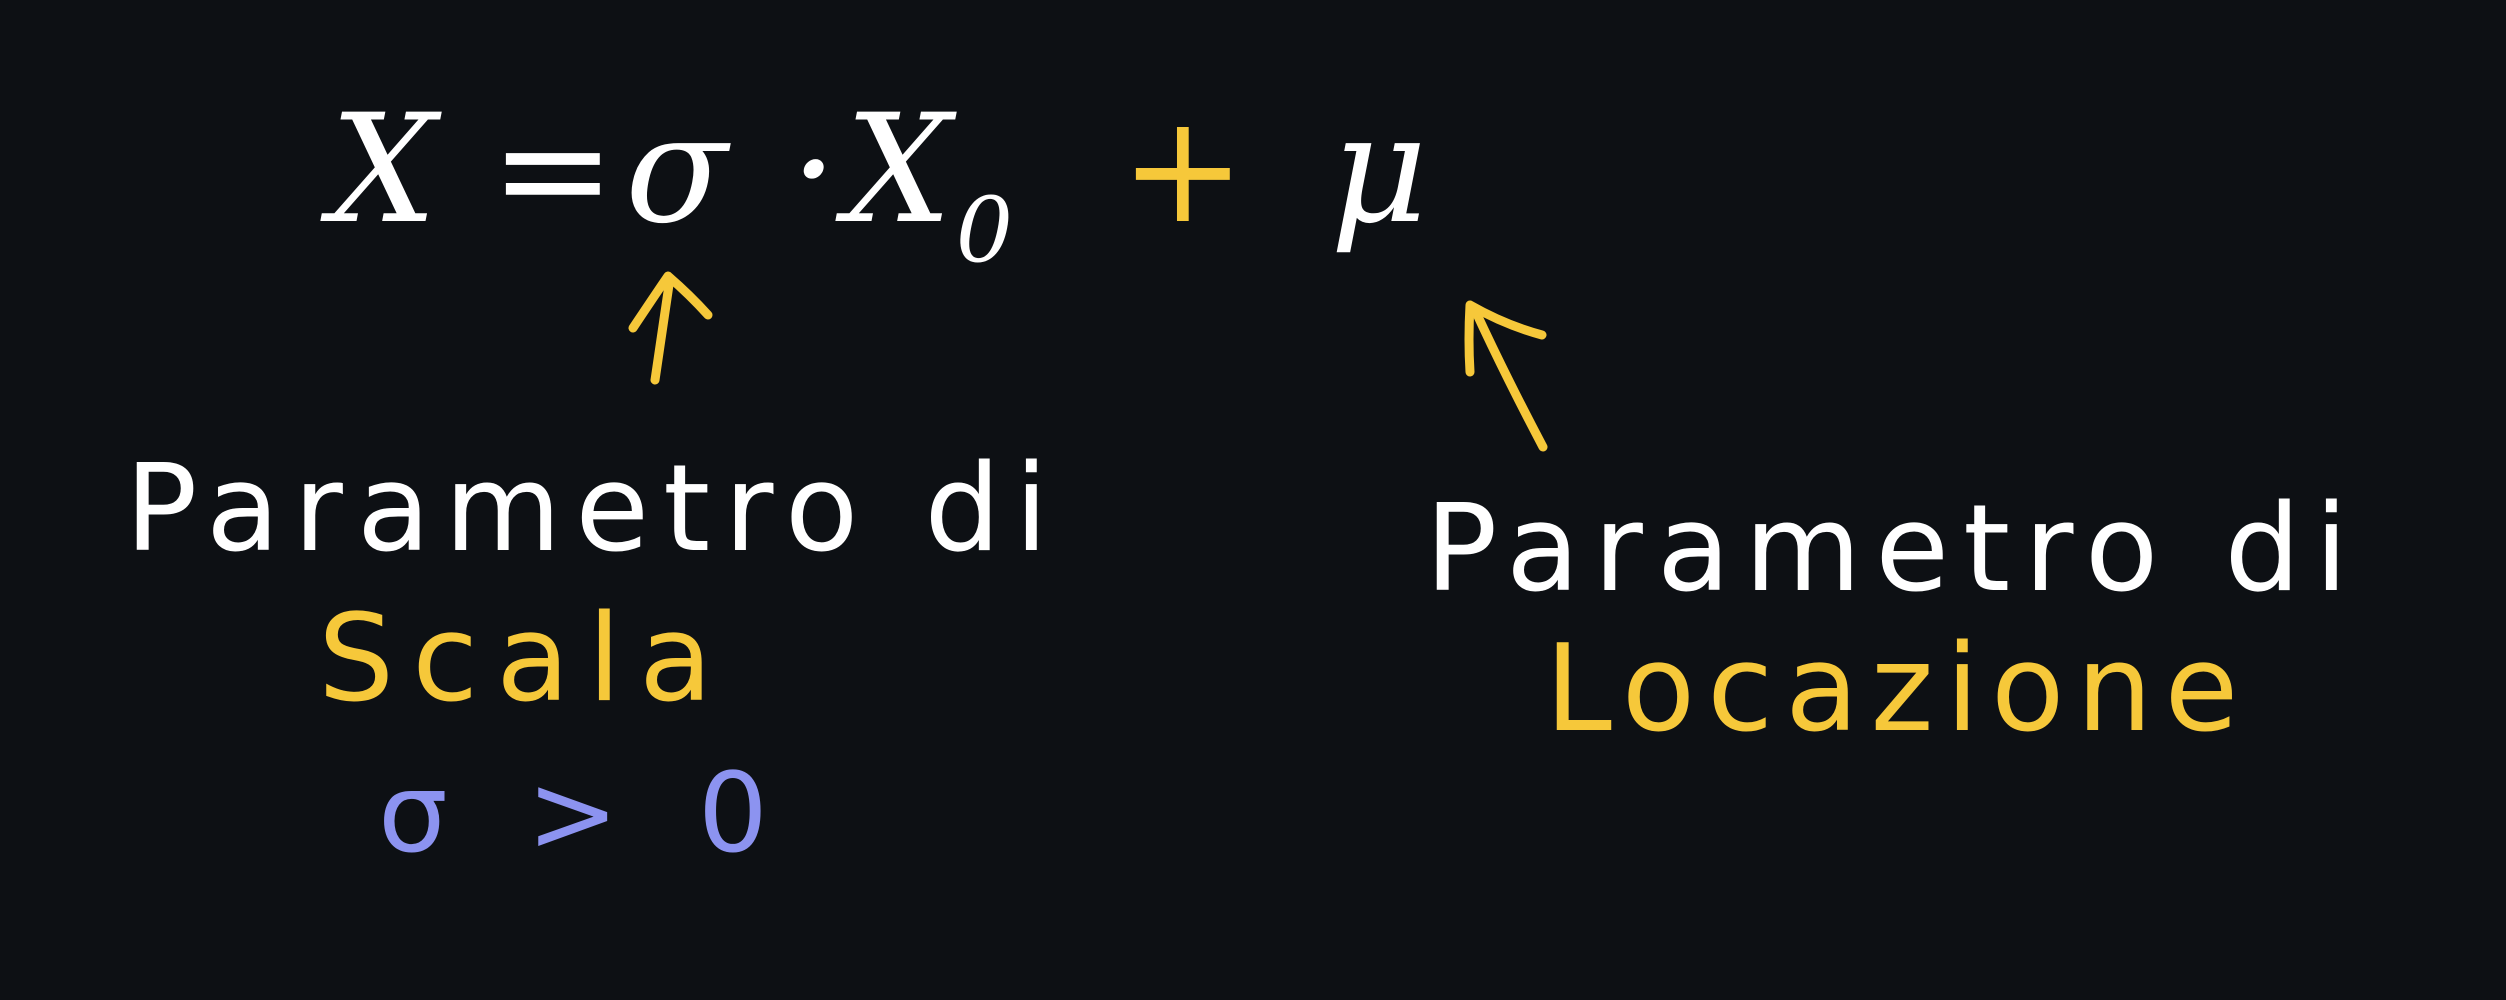 This screenshot has width=2506, height=1000. I want to click on formula-plus: +, so click(1183, 170).